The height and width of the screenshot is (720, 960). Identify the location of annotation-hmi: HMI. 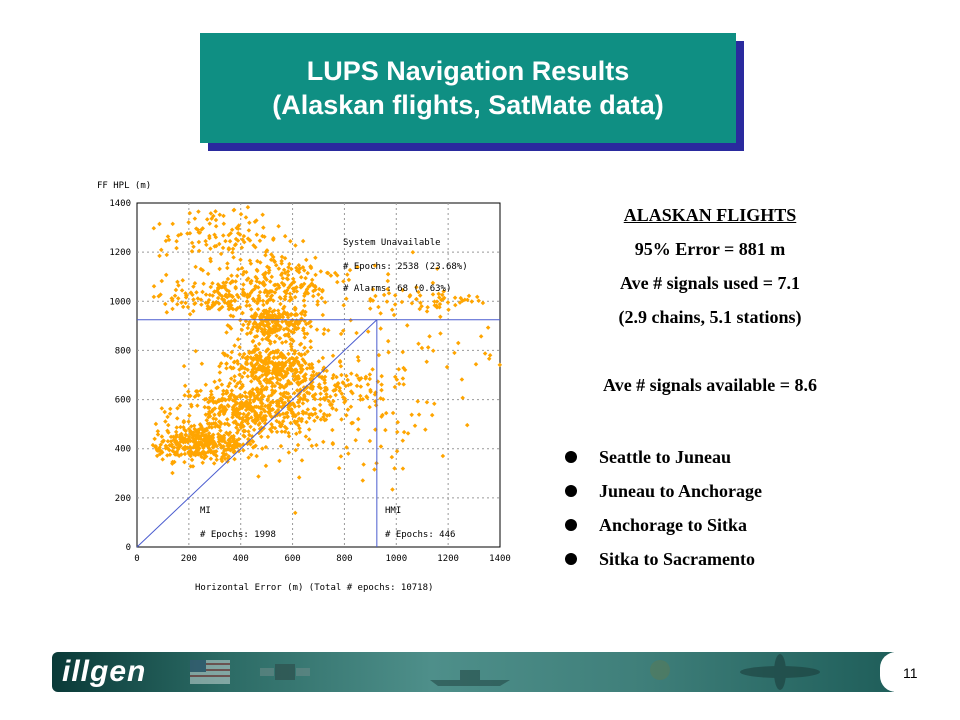
(393, 511).